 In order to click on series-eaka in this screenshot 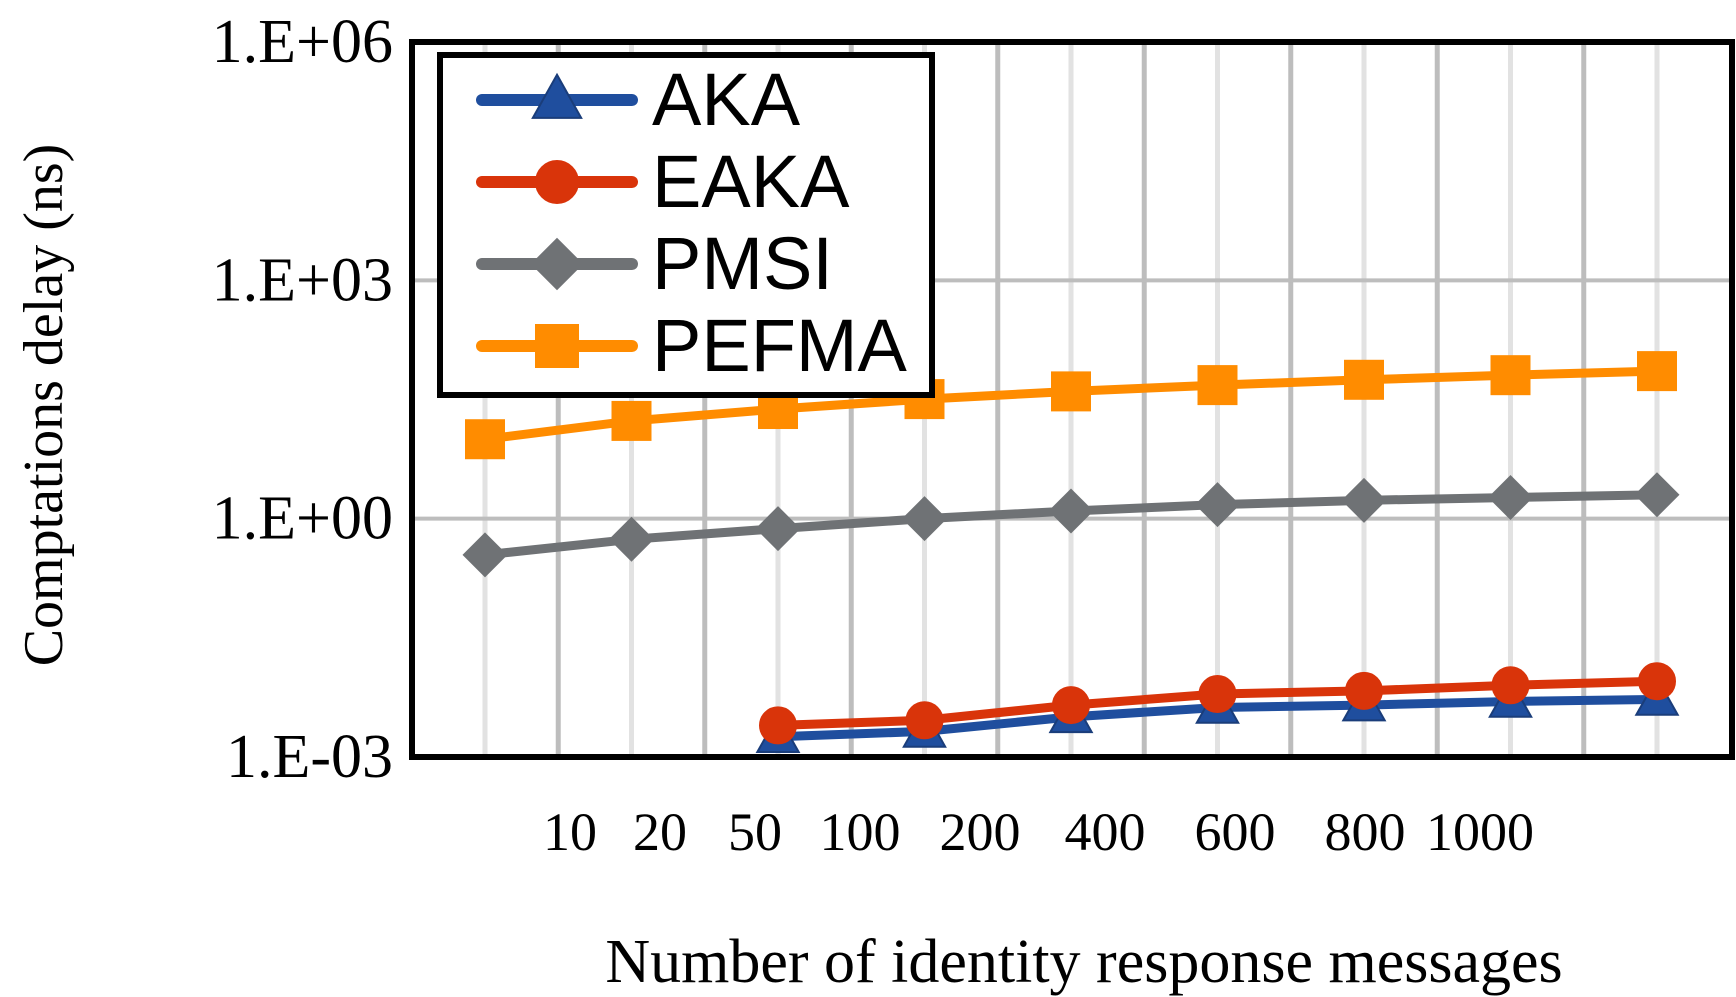, I will do `click(1217, 703)`.